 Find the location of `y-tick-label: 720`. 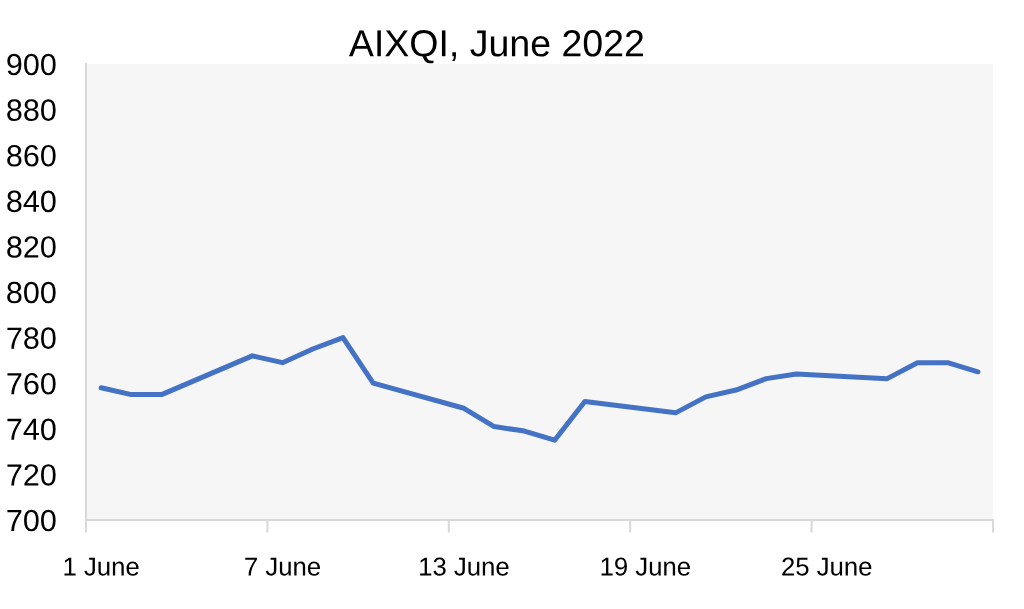

y-tick-label: 720 is located at coordinates (31, 475).